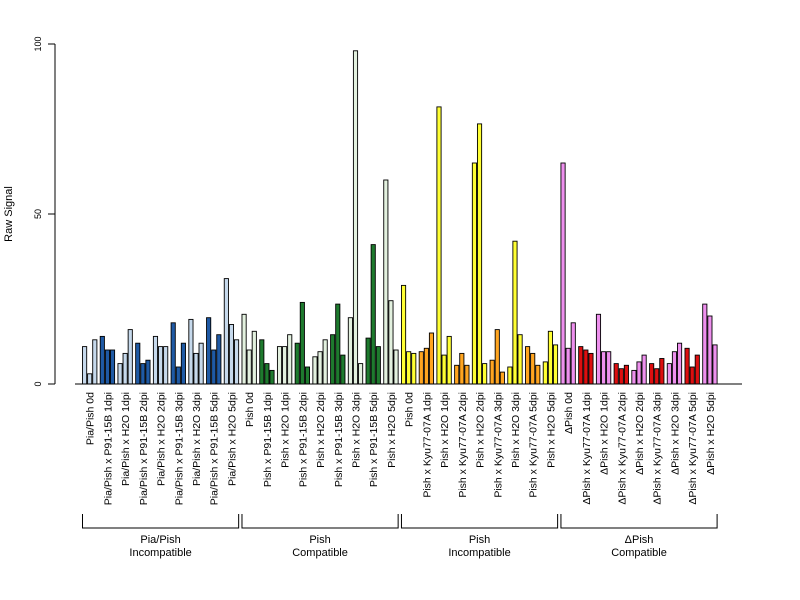 The width and height of the screenshot is (800, 600). Describe the element at coordinates (693, 448) in the screenshot. I see `x-tick-label: ΔPish x Kyu77-07A 5dpi` at that location.